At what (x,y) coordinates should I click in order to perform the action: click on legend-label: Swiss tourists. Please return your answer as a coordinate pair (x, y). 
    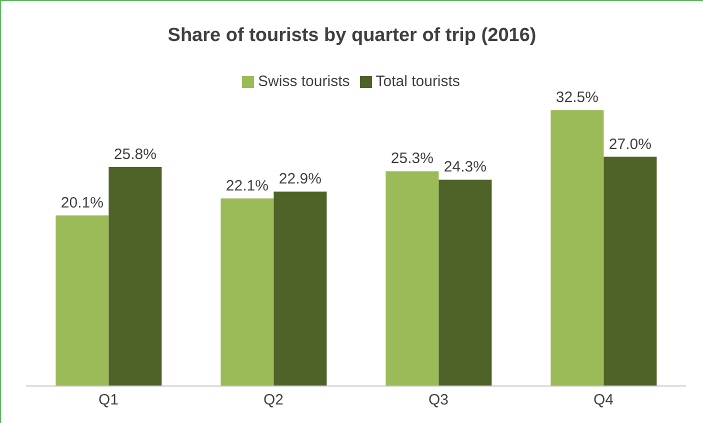
    Looking at the image, I should click on (304, 81).